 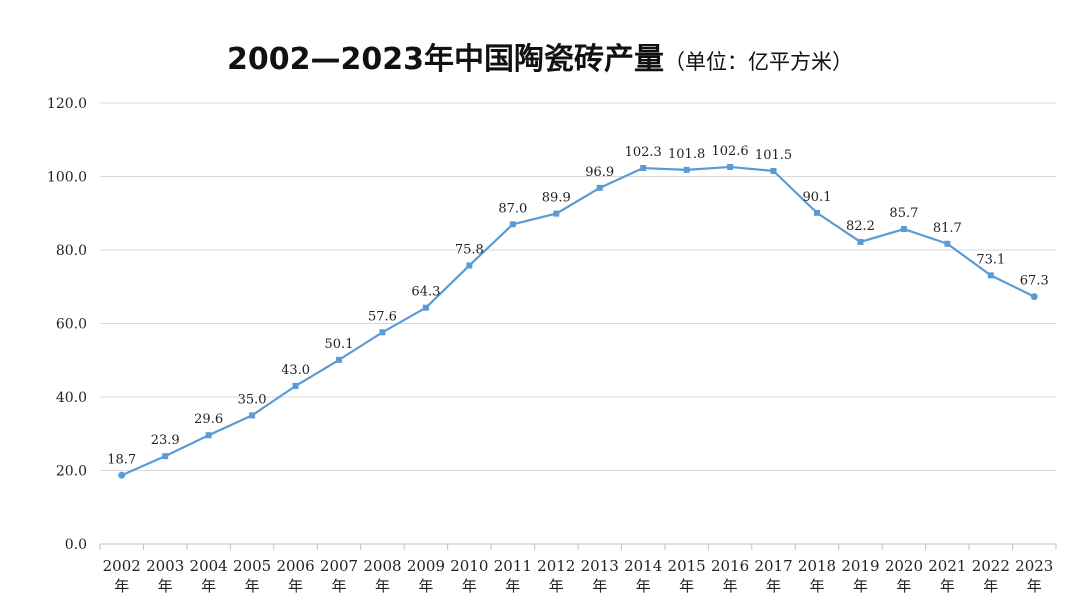 What do you see at coordinates (76, 545) in the screenshot?
I see `y-tick-label: 0.0` at bounding box center [76, 545].